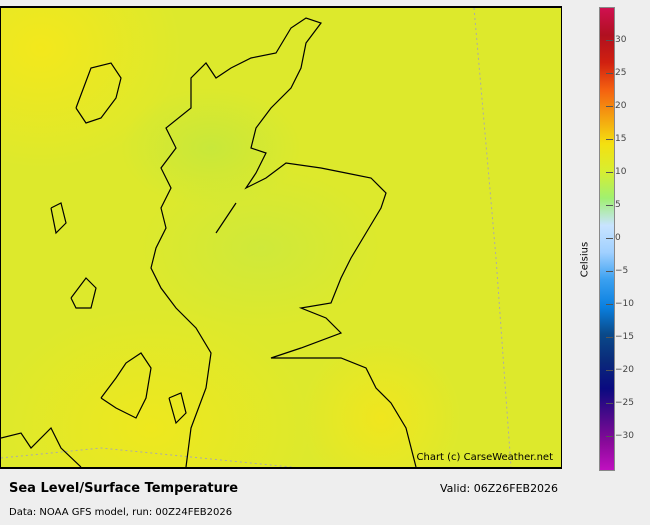 This screenshot has width=650, height=525. What do you see at coordinates (585, 259) in the screenshot?
I see `colorbar-unit-label: Celsius` at bounding box center [585, 259].